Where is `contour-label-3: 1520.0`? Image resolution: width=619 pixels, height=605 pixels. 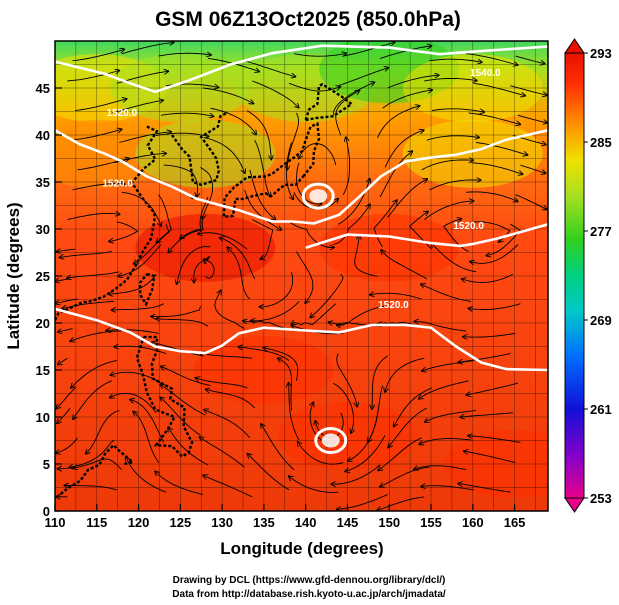
contour-label-3: 1520.0 is located at coordinates (468, 226).